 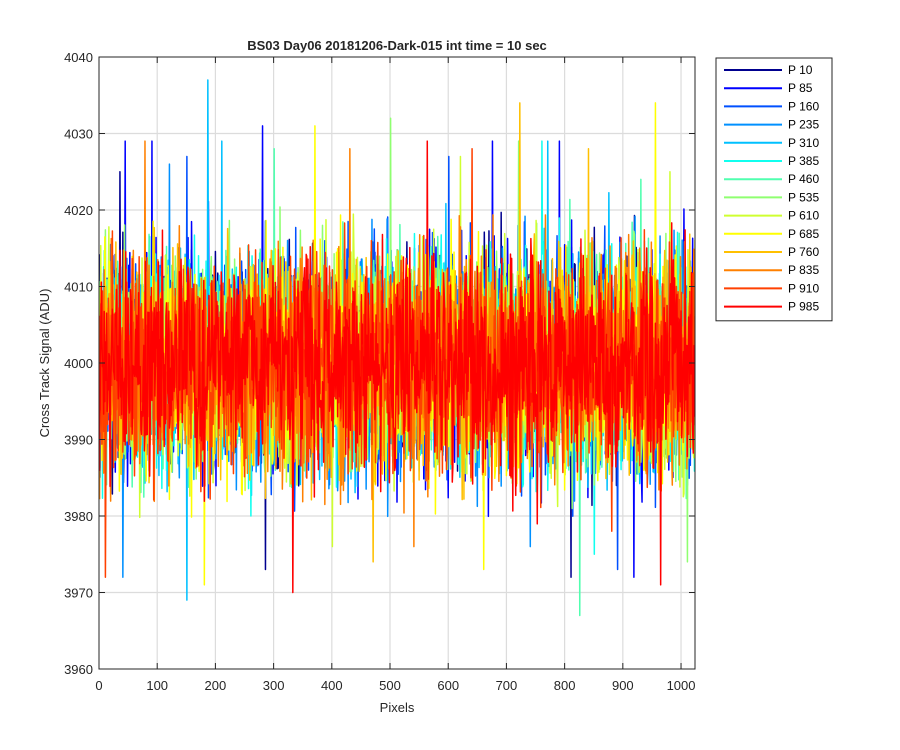 What do you see at coordinates (390, 685) in the screenshot?
I see `x-tick-label: 500` at bounding box center [390, 685].